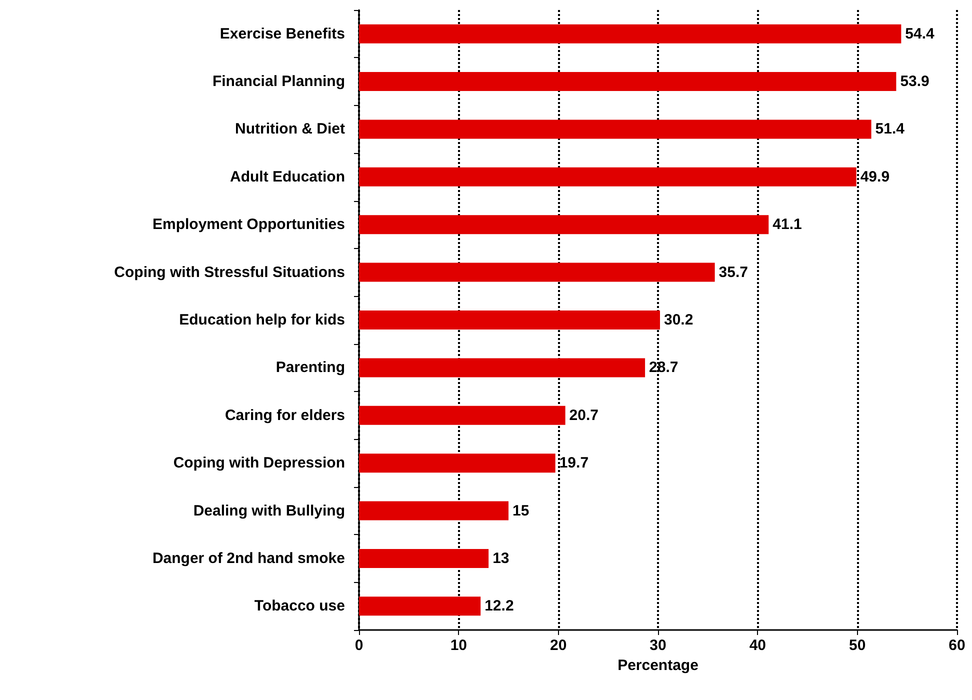 The height and width of the screenshot is (700, 972). I want to click on data-label: 20.7, so click(584, 415).